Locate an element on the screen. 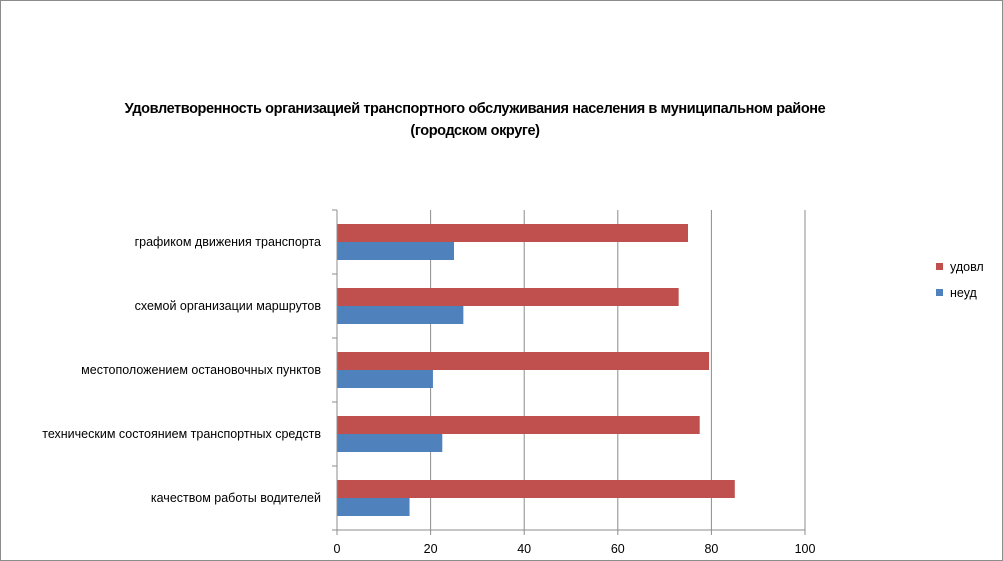 The image size is (1003, 561). category-label-4: качеством работы водителей is located at coordinates (236, 498).